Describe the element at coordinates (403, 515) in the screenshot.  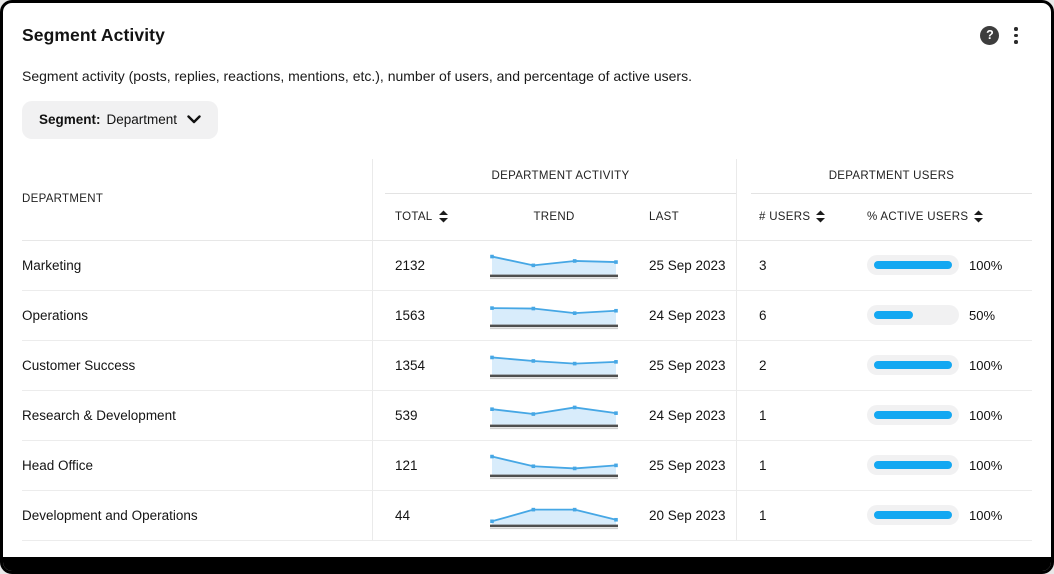
I see `total-value: 44` at that location.